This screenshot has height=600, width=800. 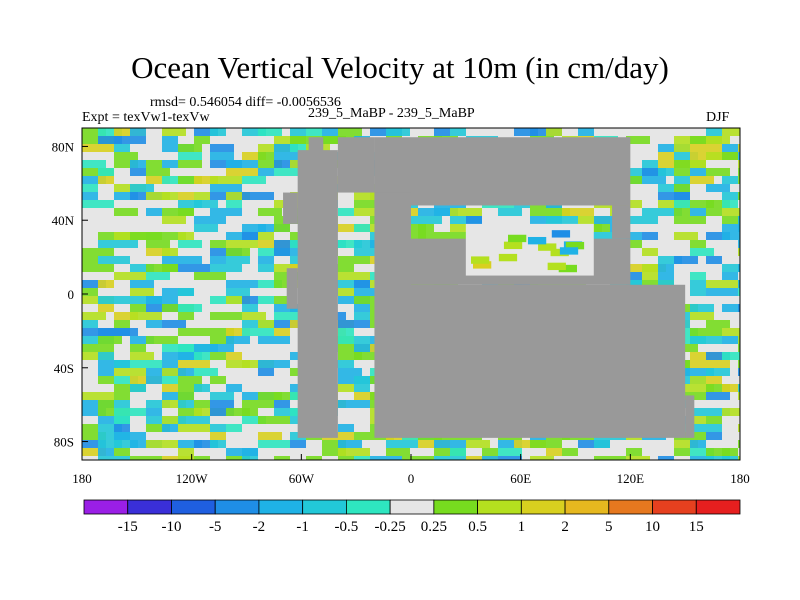 What do you see at coordinates (565, 527) in the screenshot?
I see `colorbar-label: 2` at bounding box center [565, 527].